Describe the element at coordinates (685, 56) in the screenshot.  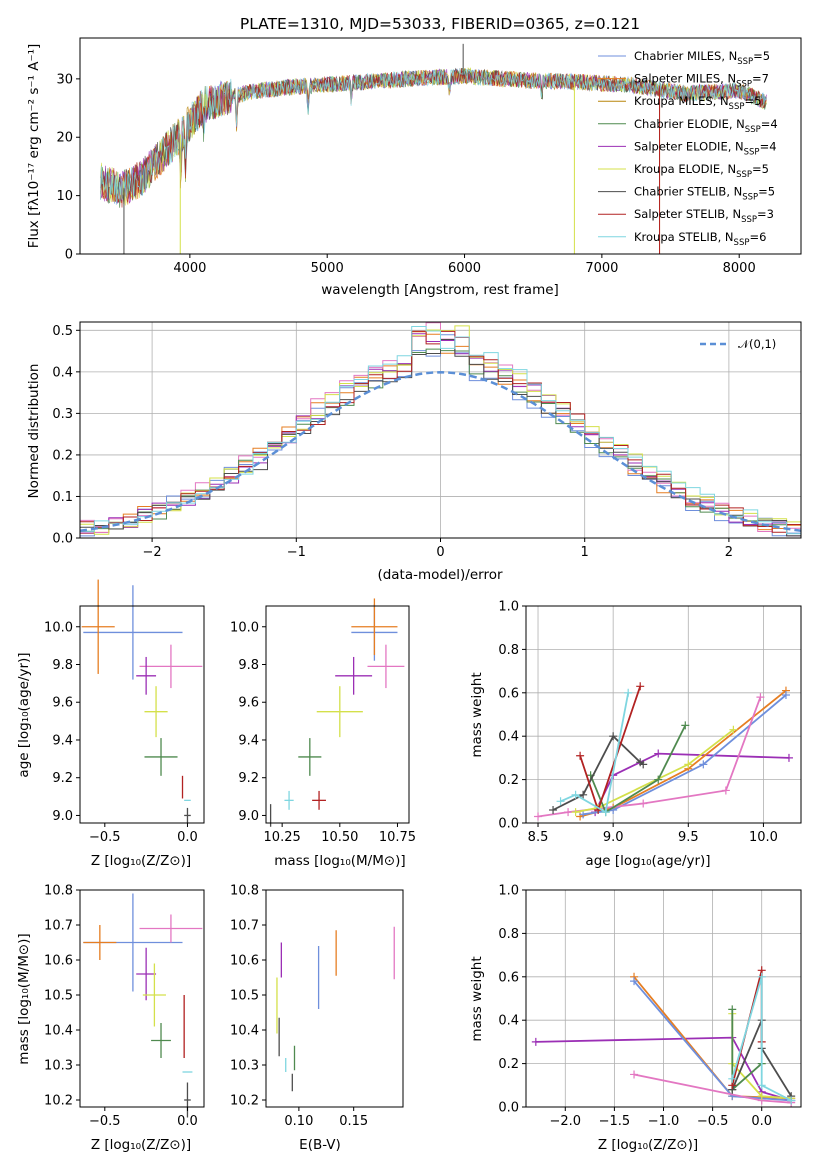
I see `legend-label-main: Chabrier MILES, N` at that location.